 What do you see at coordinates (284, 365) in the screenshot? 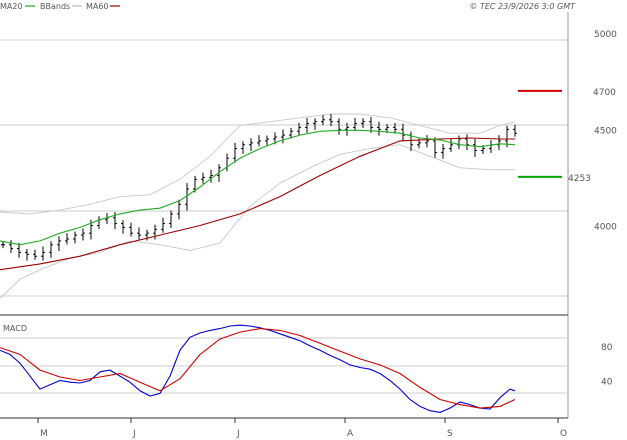
I see `macd-gridlines` at bounding box center [284, 365].